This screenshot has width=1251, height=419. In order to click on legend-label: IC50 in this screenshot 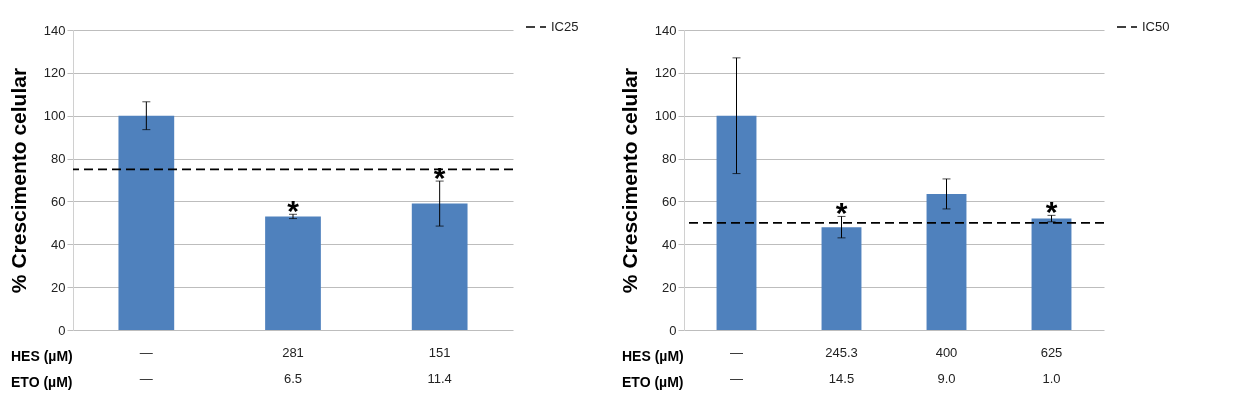, I will do `click(1156, 26)`.